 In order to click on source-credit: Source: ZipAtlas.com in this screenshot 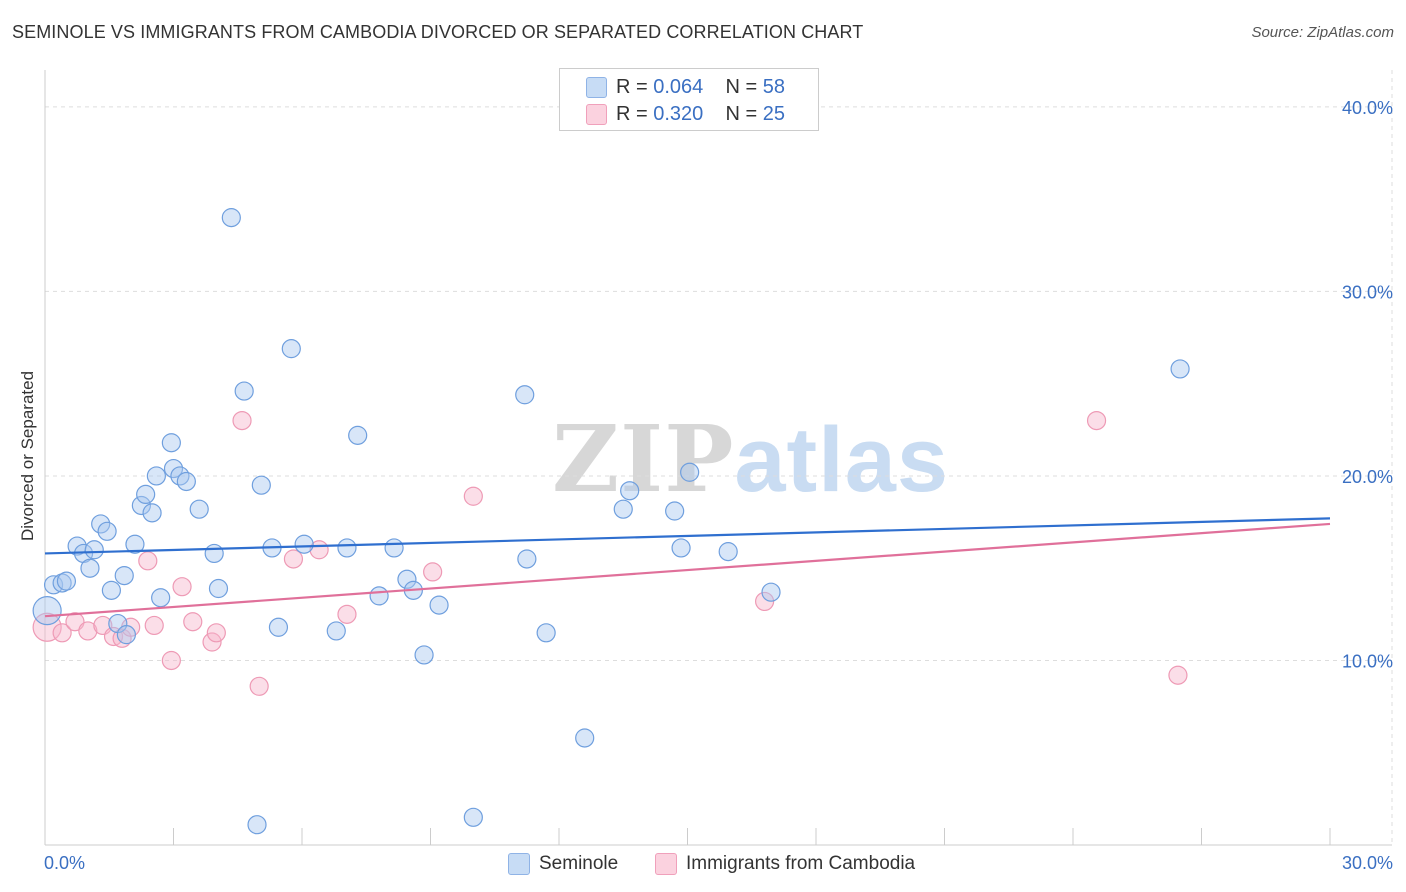, I will do `click(1322, 32)`.